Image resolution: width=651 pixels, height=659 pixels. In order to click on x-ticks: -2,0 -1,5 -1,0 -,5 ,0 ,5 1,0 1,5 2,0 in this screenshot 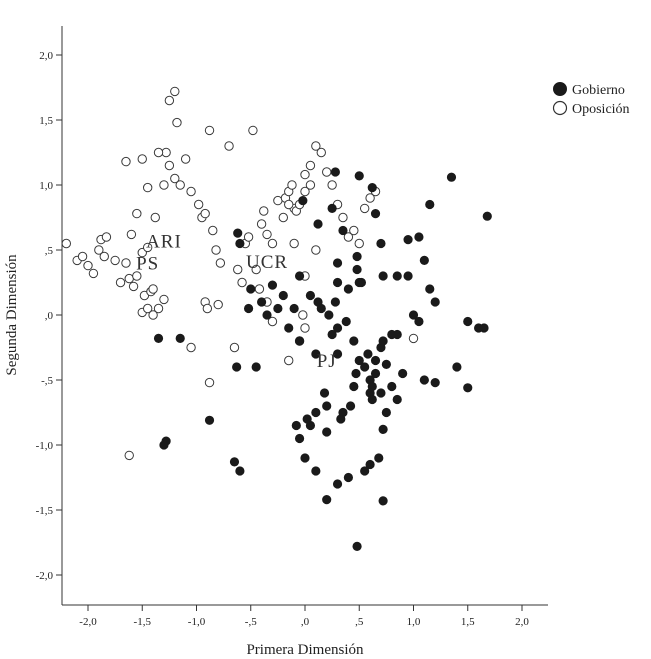, I will do `click(304, 616)`.